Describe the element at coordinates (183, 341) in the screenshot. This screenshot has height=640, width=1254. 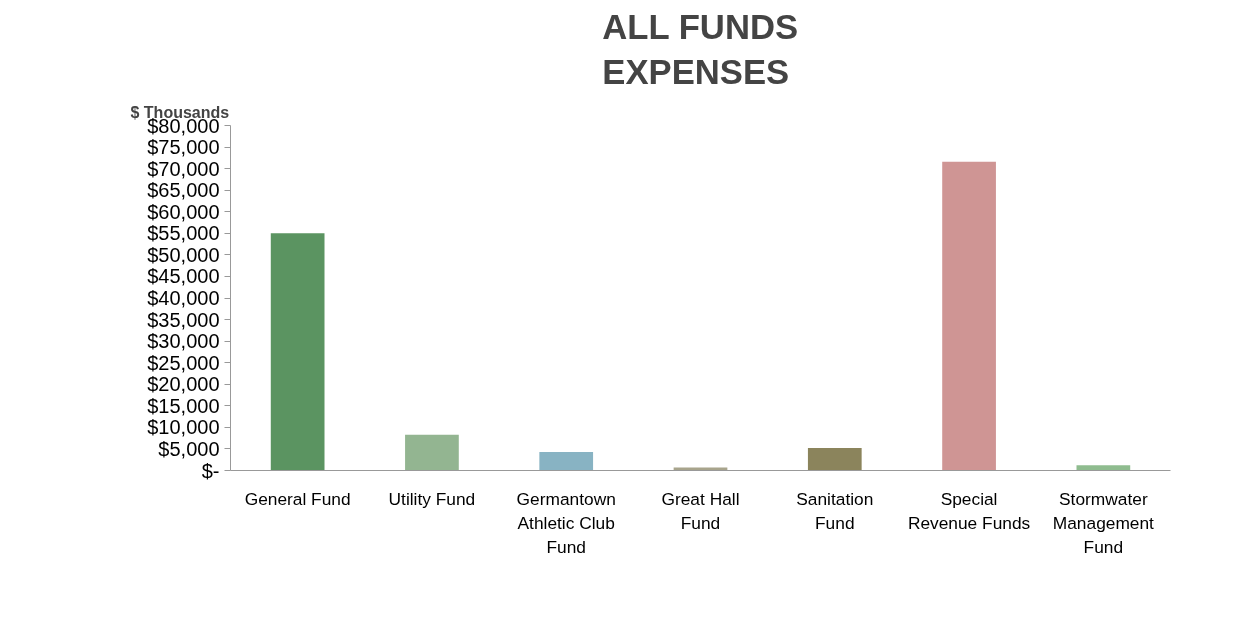
I see `y-tick-label: $30,000` at that location.